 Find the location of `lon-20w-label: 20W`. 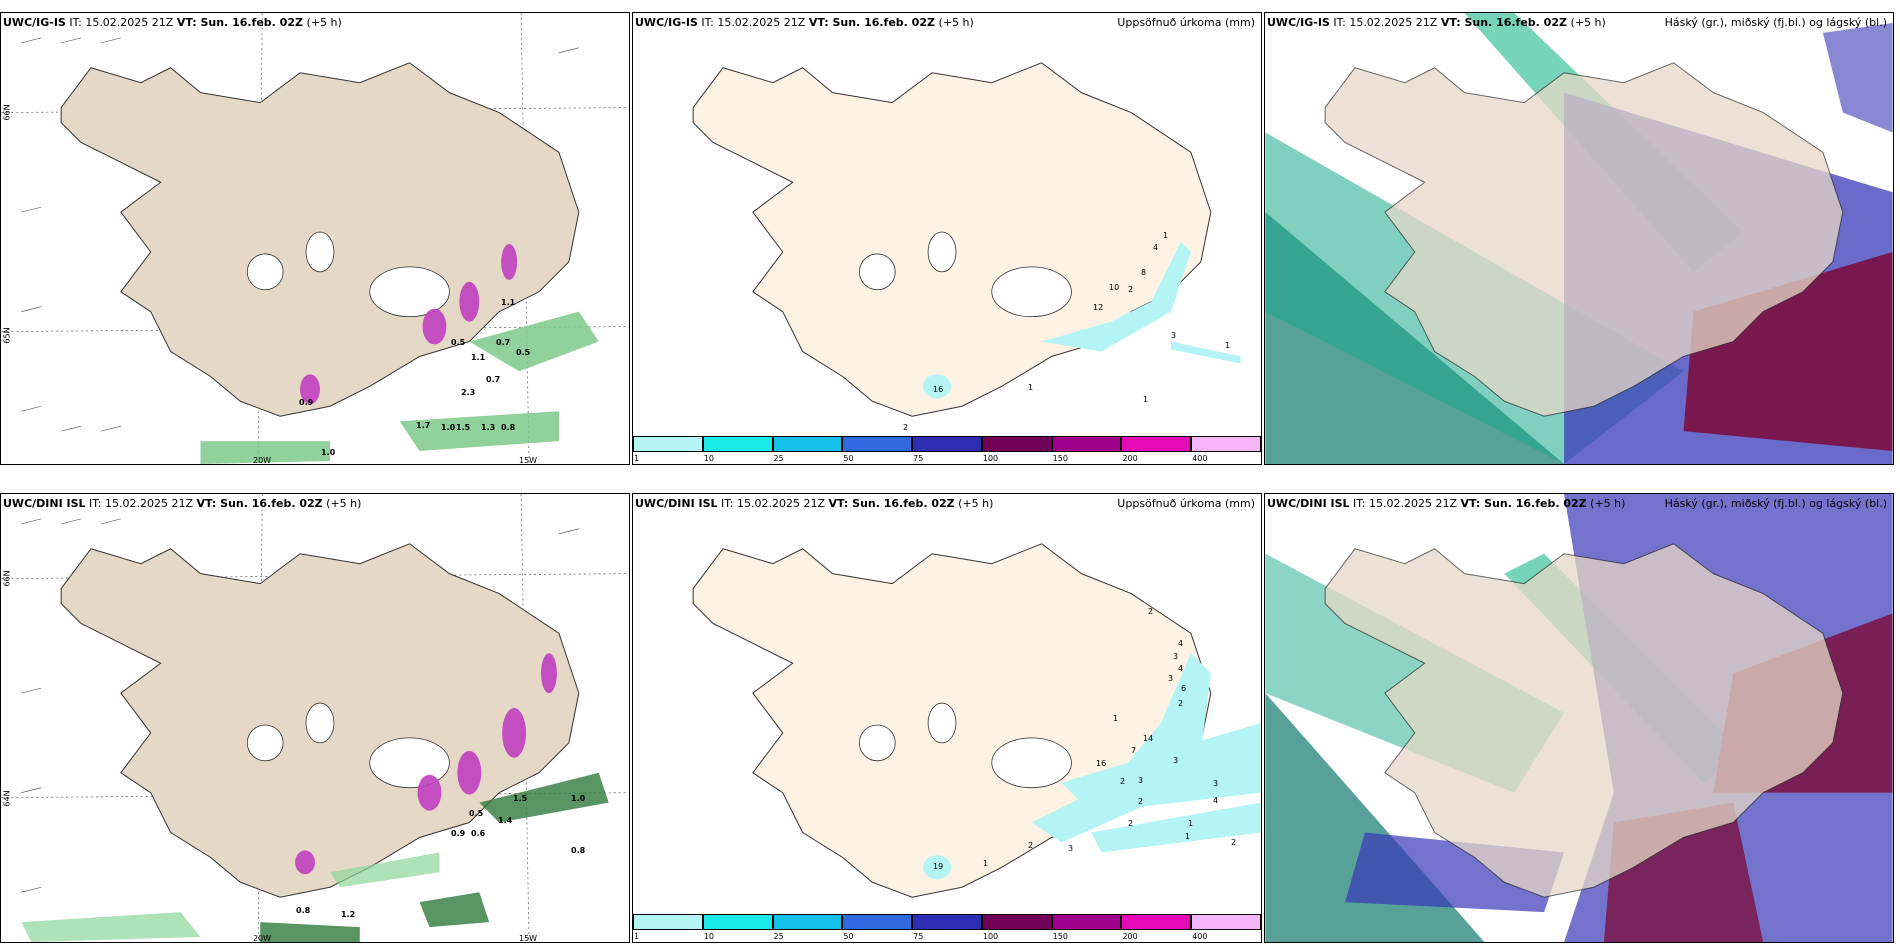

lon-20w-label: 20W is located at coordinates (262, 938).